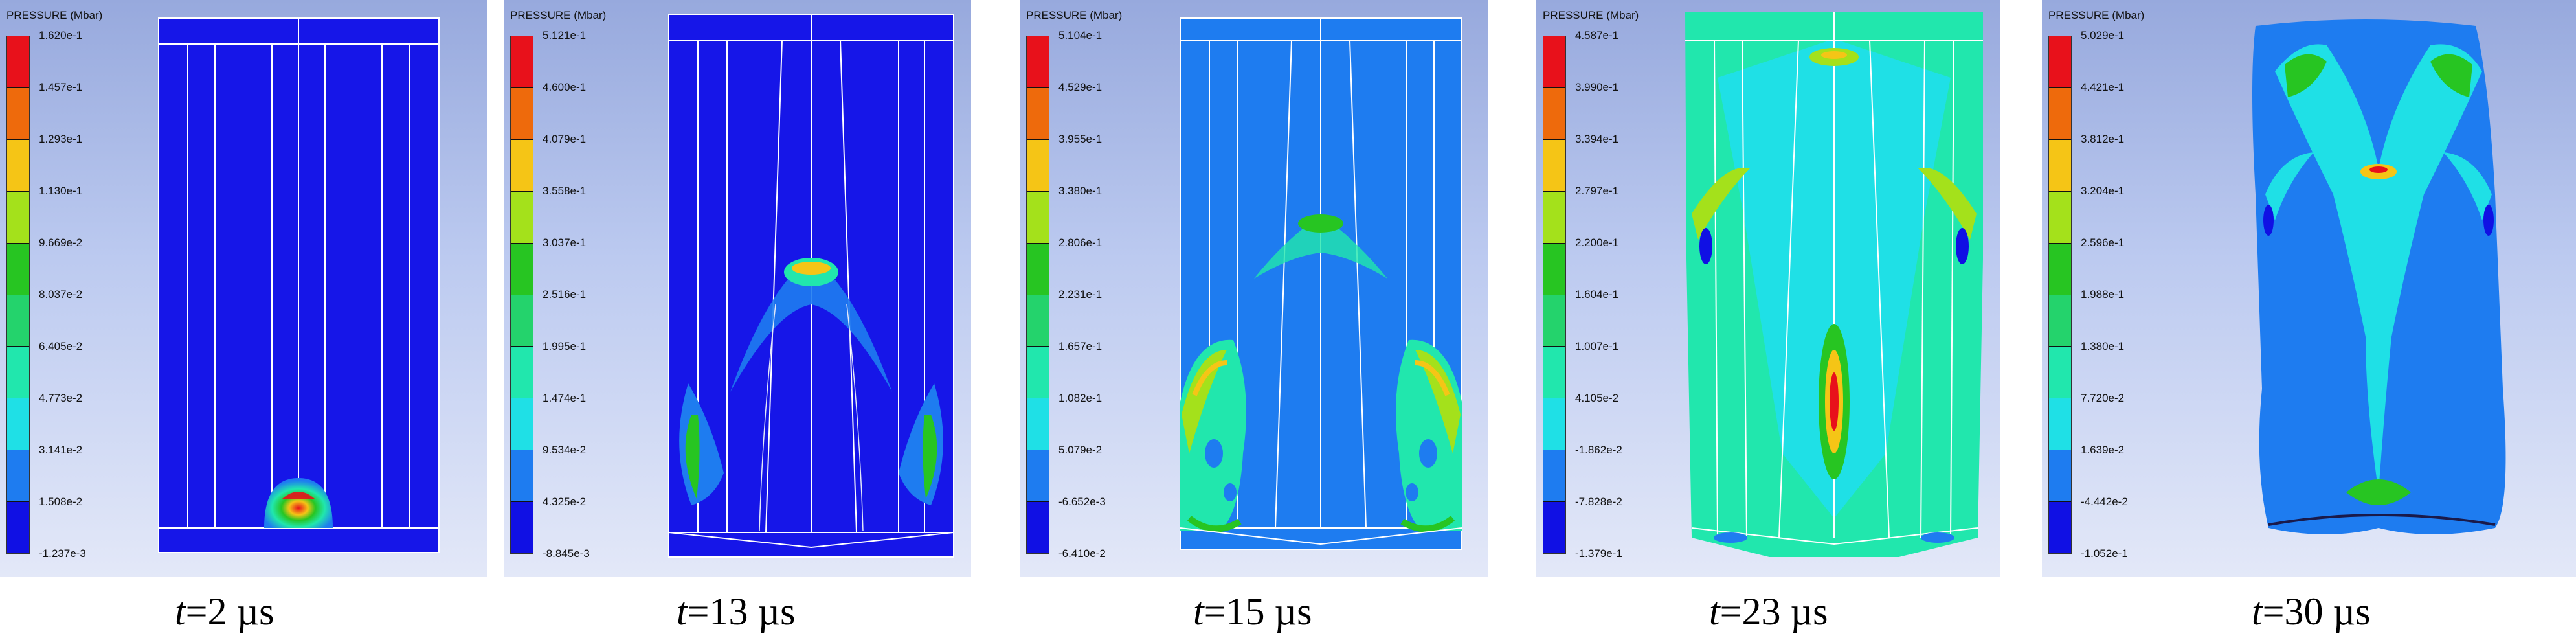 This screenshot has height=640, width=2576. I want to click on colorbar-tick-label: 1.130e-1, so click(61, 191).